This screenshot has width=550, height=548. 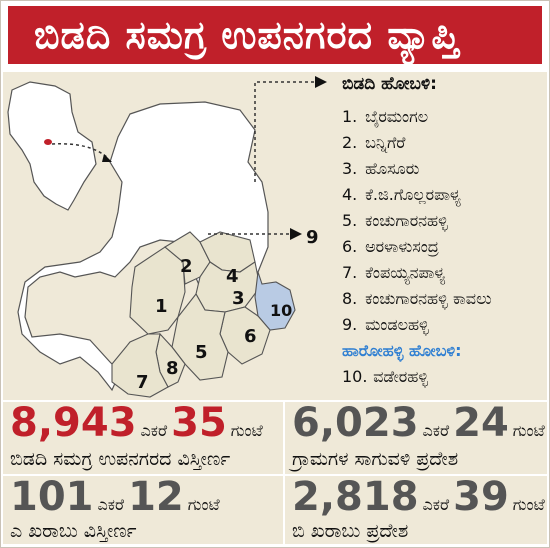 What do you see at coordinates (417, 298) in the screenshot?
I see `legend-item: 8. ಕಂಚುಗಾರನಹಳ್ಳಿ ಕಾವಲು` at bounding box center [417, 298].